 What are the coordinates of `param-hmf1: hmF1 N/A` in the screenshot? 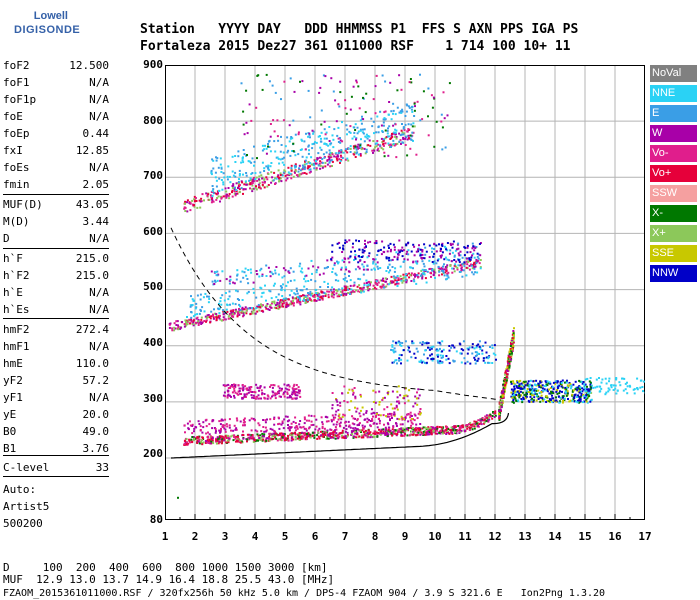 It's located at (56, 348).